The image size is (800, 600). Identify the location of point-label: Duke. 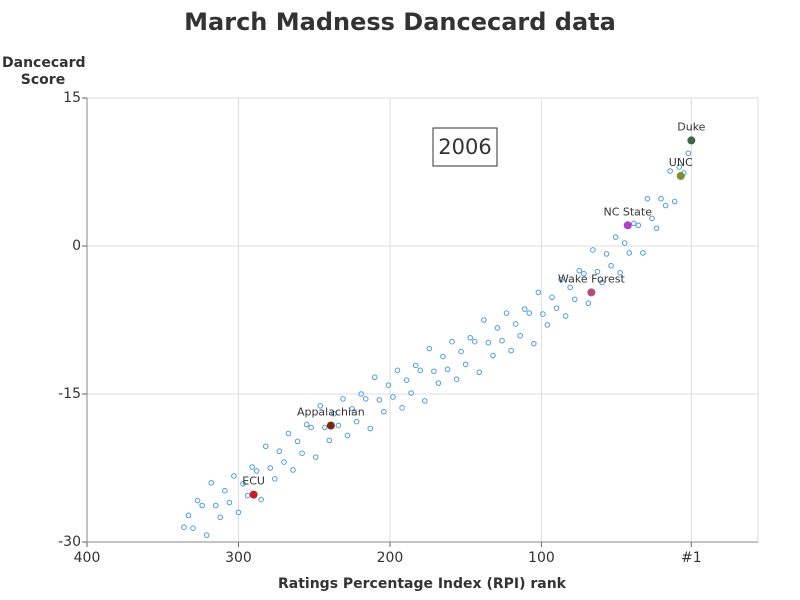
(691, 126).